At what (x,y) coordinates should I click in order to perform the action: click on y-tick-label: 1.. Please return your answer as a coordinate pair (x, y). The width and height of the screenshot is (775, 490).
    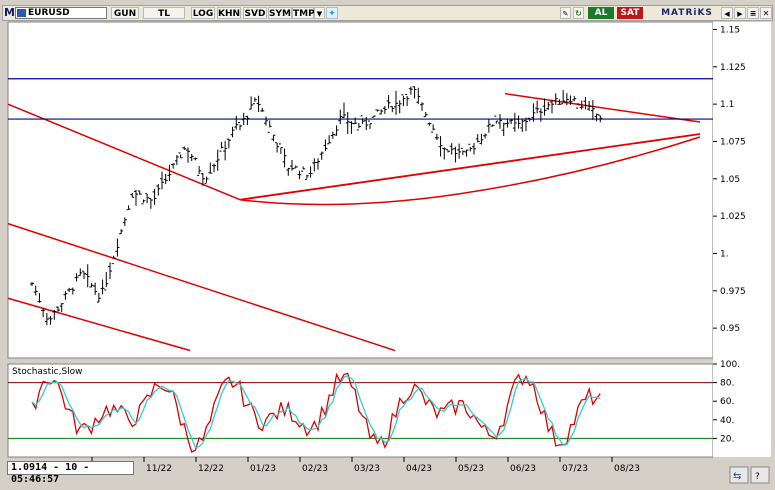
    Looking at the image, I should click on (724, 254).